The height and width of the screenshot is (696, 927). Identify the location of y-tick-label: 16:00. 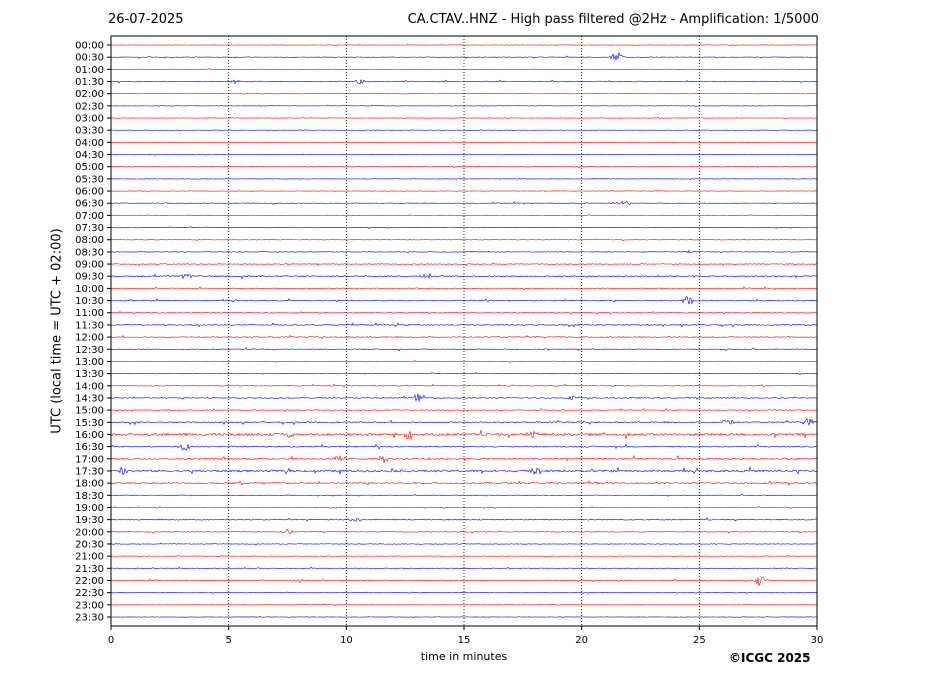
(89, 435).